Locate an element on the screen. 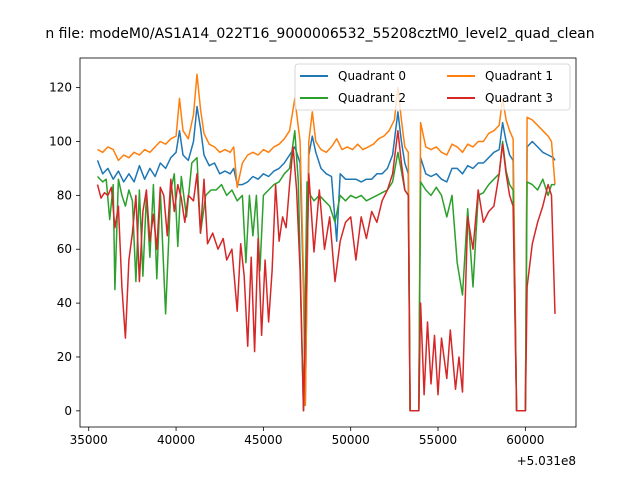 This screenshot has width=640, height=480. x-tick-label: 50000 is located at coordinates (351, 440).